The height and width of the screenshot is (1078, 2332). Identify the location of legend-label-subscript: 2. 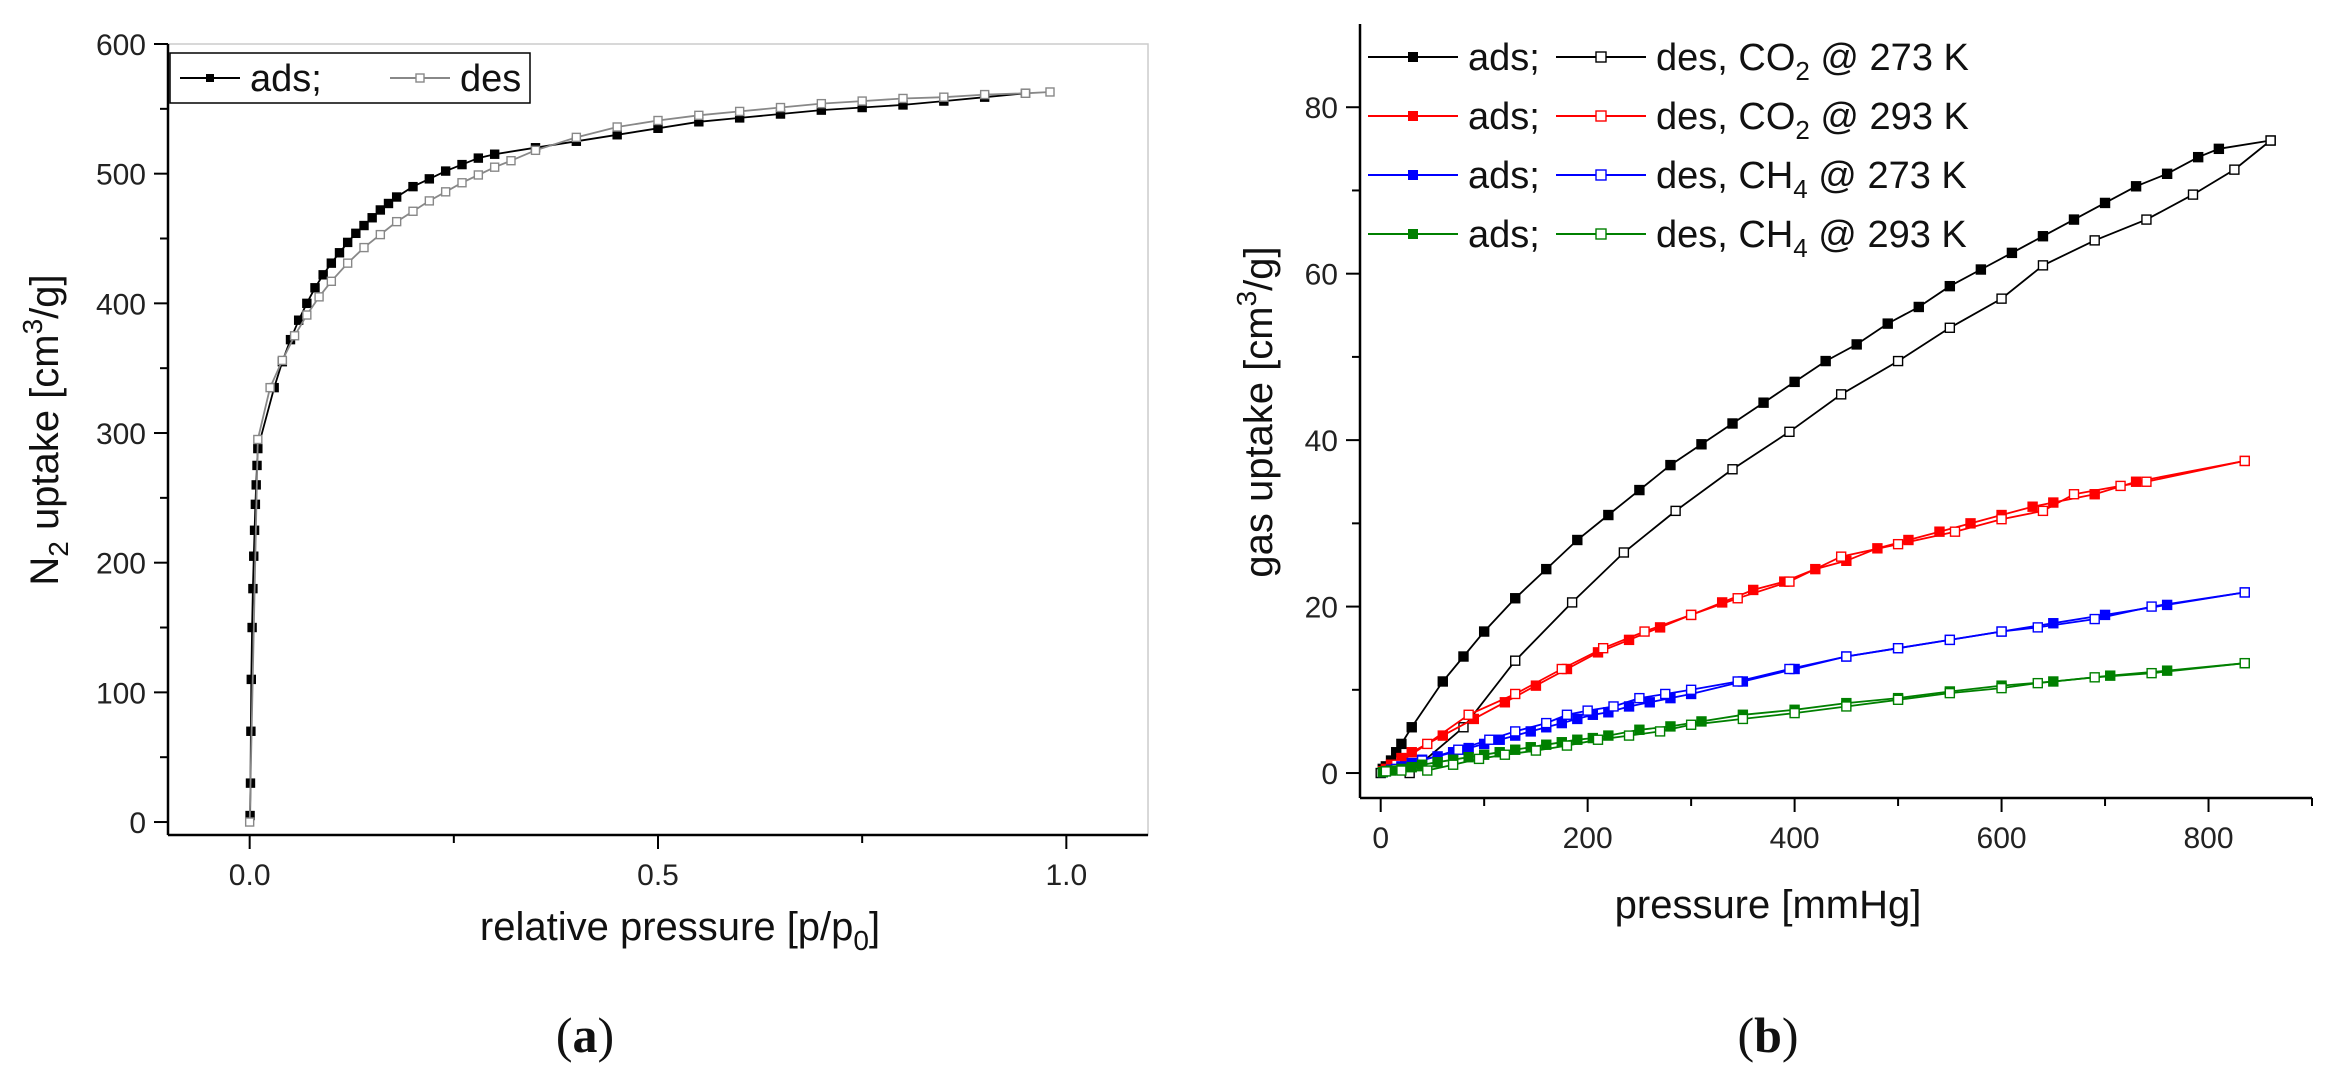
(1802, 130).